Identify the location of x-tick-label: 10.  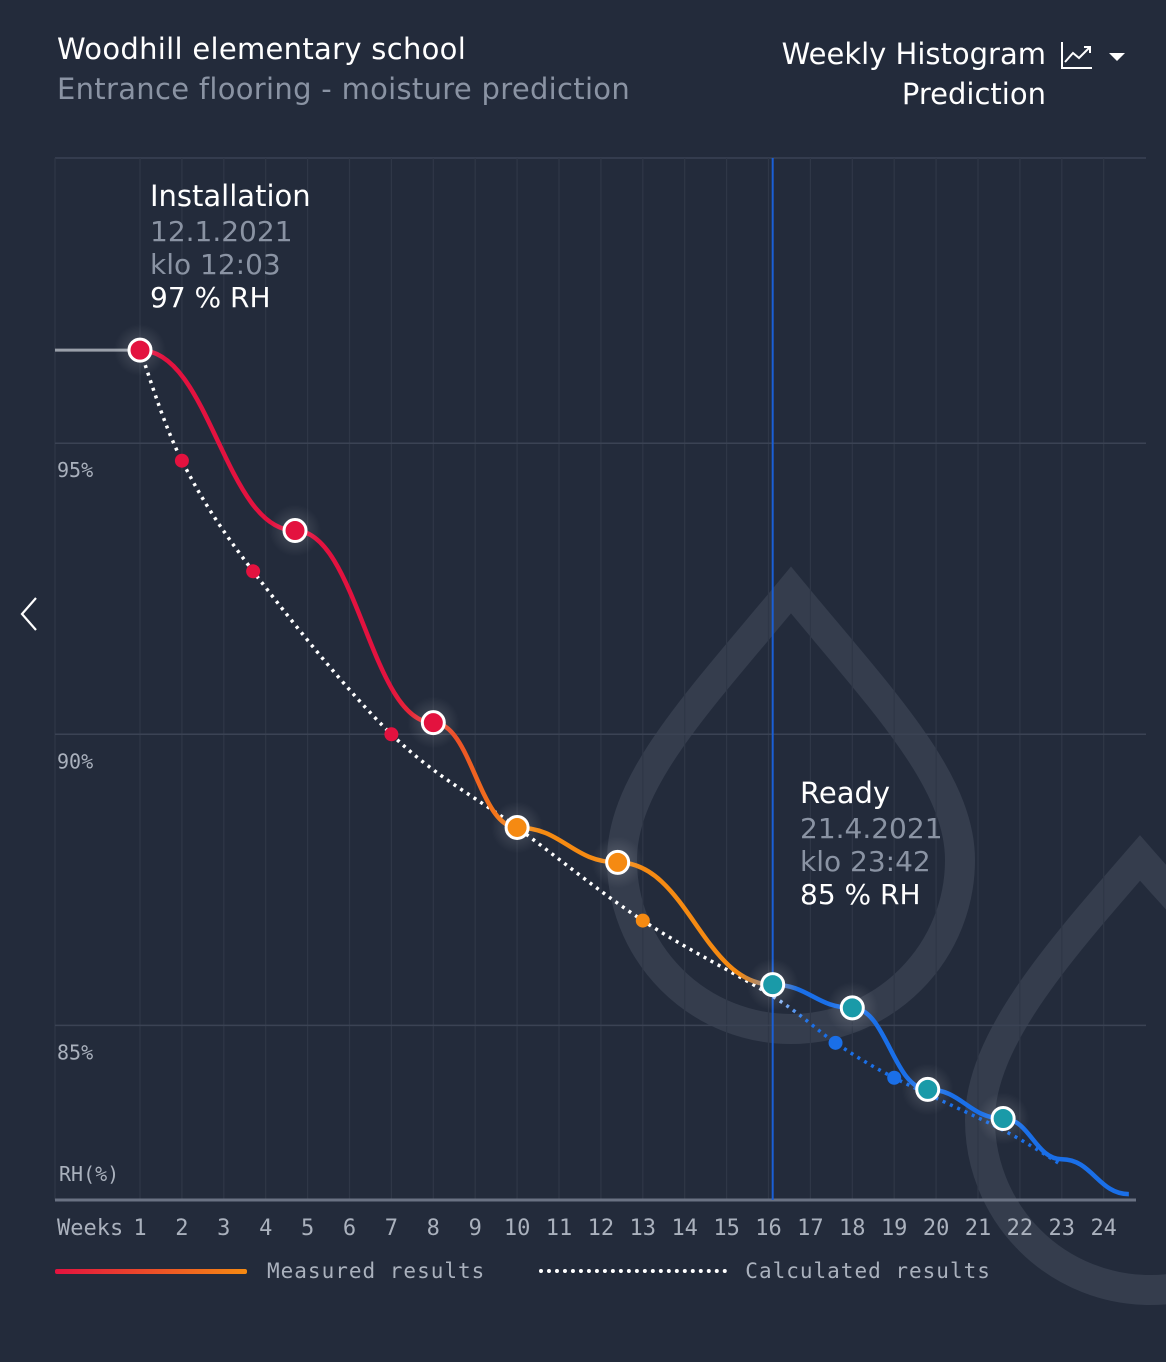
(517, 1228).